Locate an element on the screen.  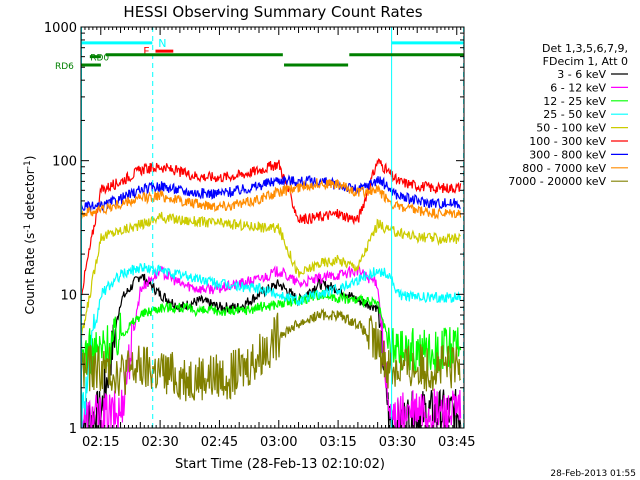
y-tick-label-2: 10 is located at coordinates (68, 295).